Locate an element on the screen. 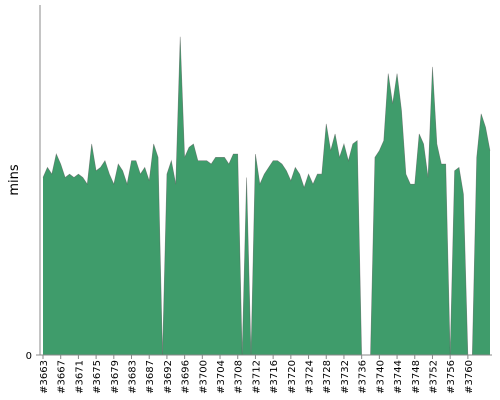 The height and width of the screenshot is (400, 500). x-tick-label: #3700 is located at coordinates (203, 377).